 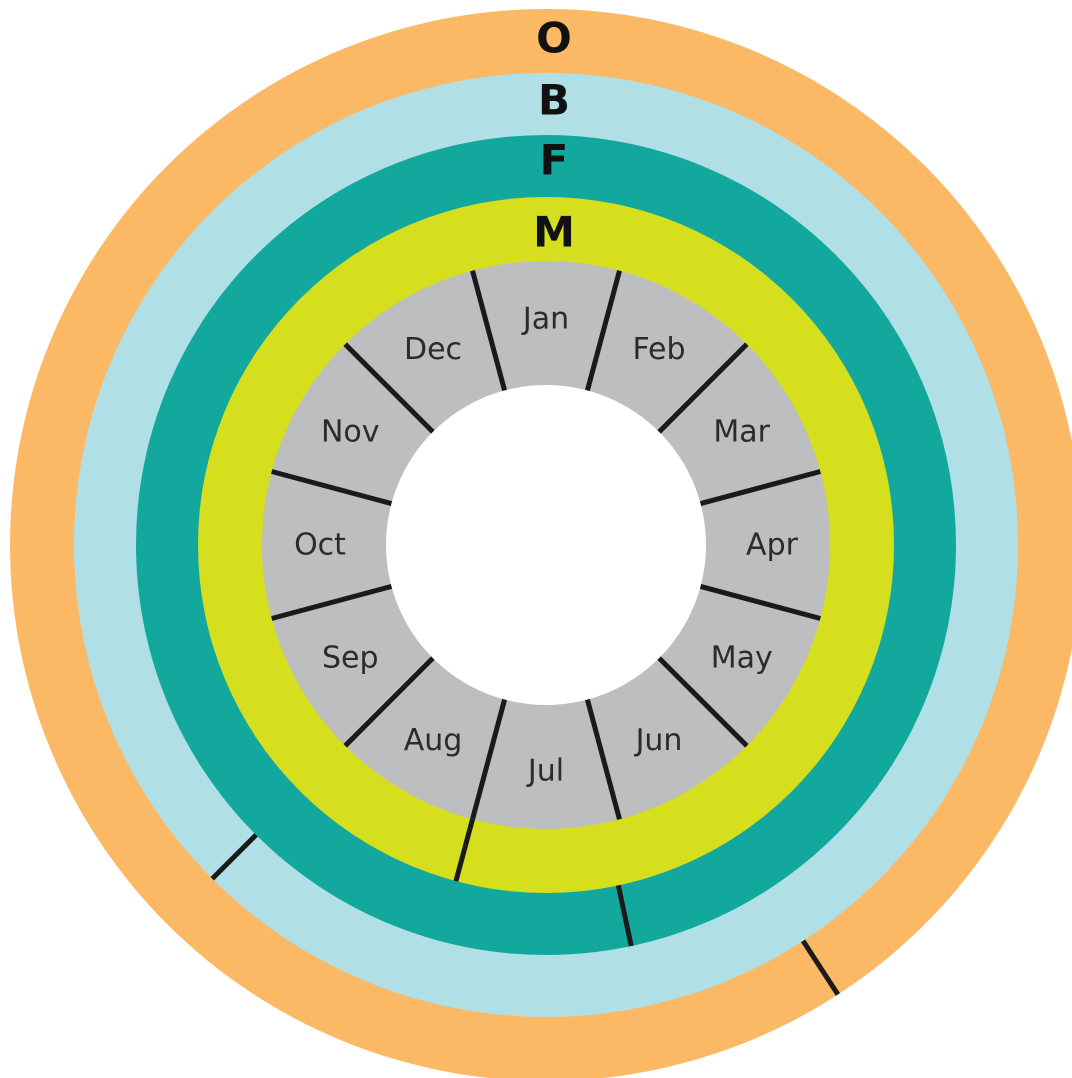 What do you see at coordinates (554, 160) in the screenshot?
I see `ring-label-f: F` at bounding box center [554, 160].